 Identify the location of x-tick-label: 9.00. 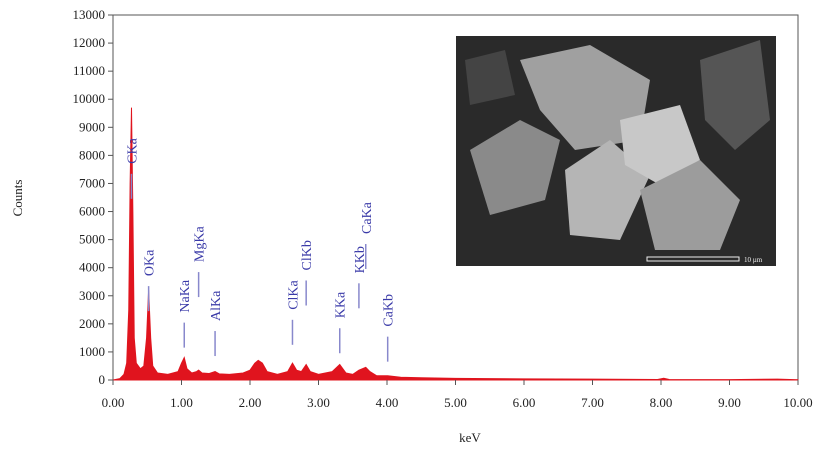
(729, 402).